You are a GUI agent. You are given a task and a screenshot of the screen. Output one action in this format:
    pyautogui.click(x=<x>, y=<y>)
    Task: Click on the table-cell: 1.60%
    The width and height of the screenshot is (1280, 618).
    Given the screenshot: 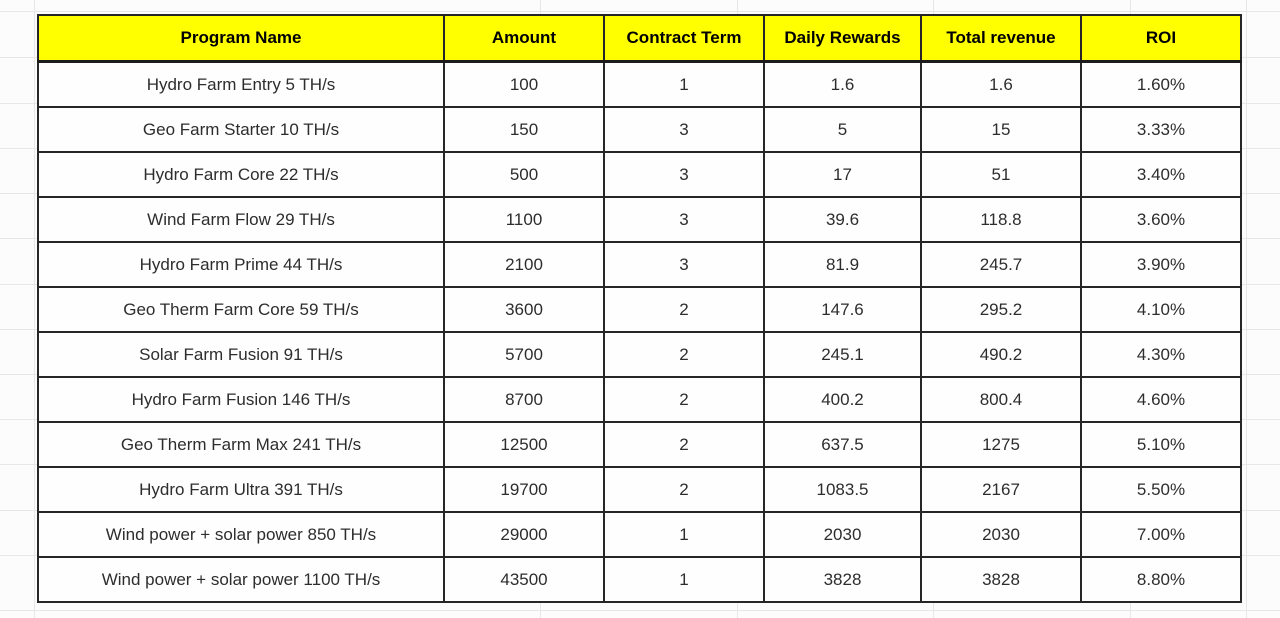 What is the action you would take?
    pyautogui.click(x=1161, y=84)
    